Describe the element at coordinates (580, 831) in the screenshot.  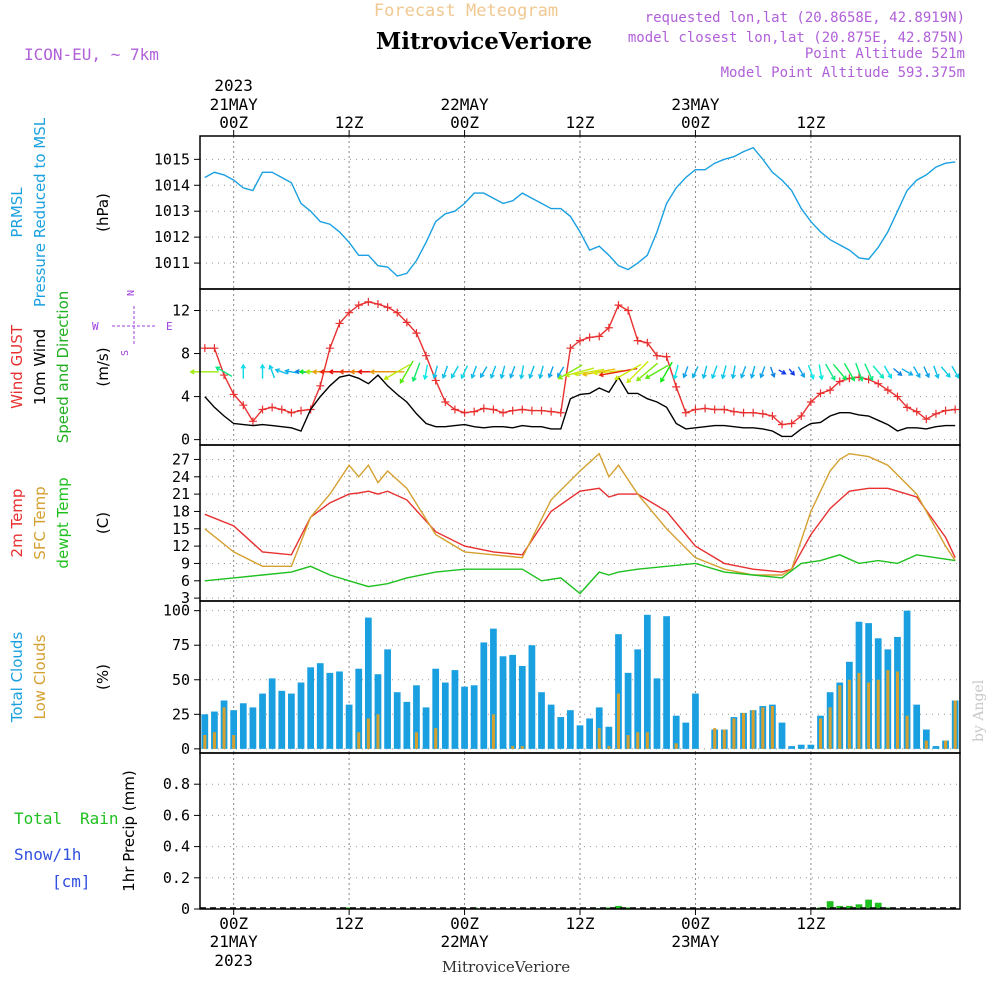
I see `panel-frame` at that location.